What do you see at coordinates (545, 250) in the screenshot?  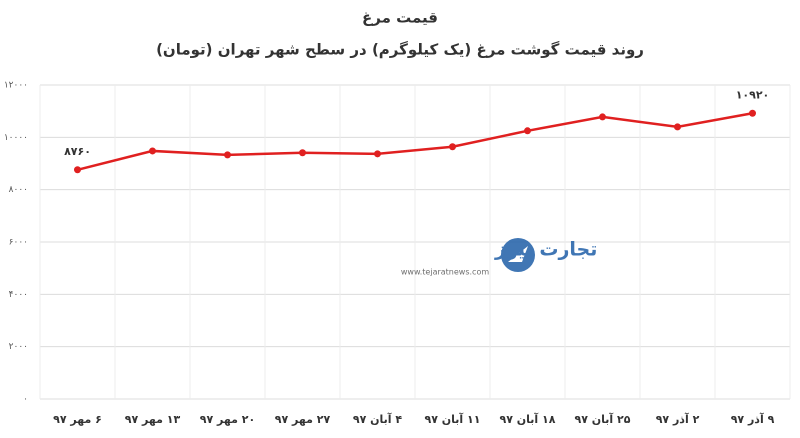 I see `watermark-name: تجارت نیوز` at bounding box center [545, 250].